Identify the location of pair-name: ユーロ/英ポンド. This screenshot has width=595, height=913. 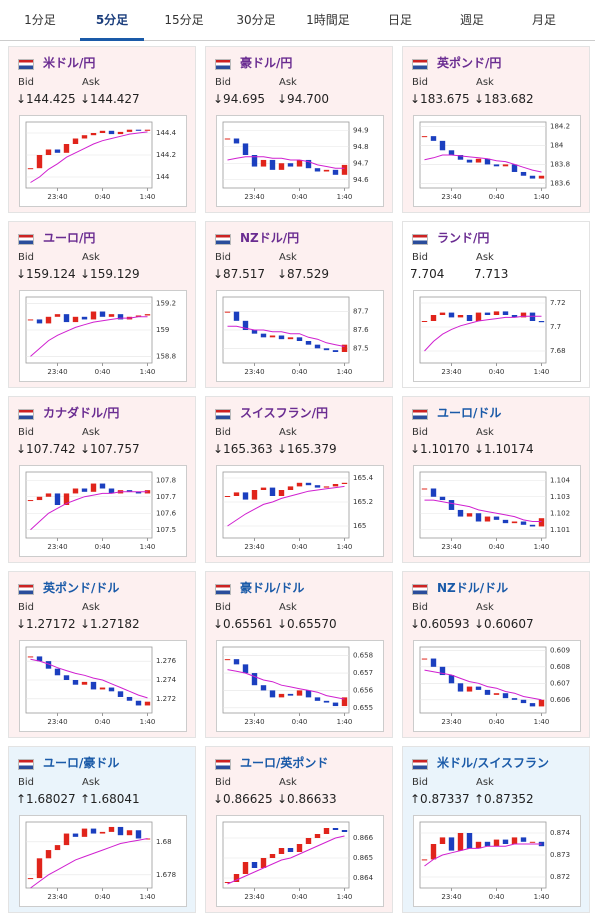
(284, 763).